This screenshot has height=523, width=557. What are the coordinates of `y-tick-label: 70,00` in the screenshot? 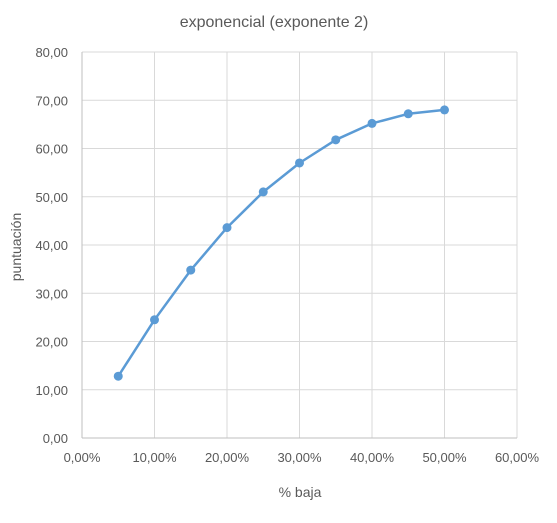 It's located at (51, 100).